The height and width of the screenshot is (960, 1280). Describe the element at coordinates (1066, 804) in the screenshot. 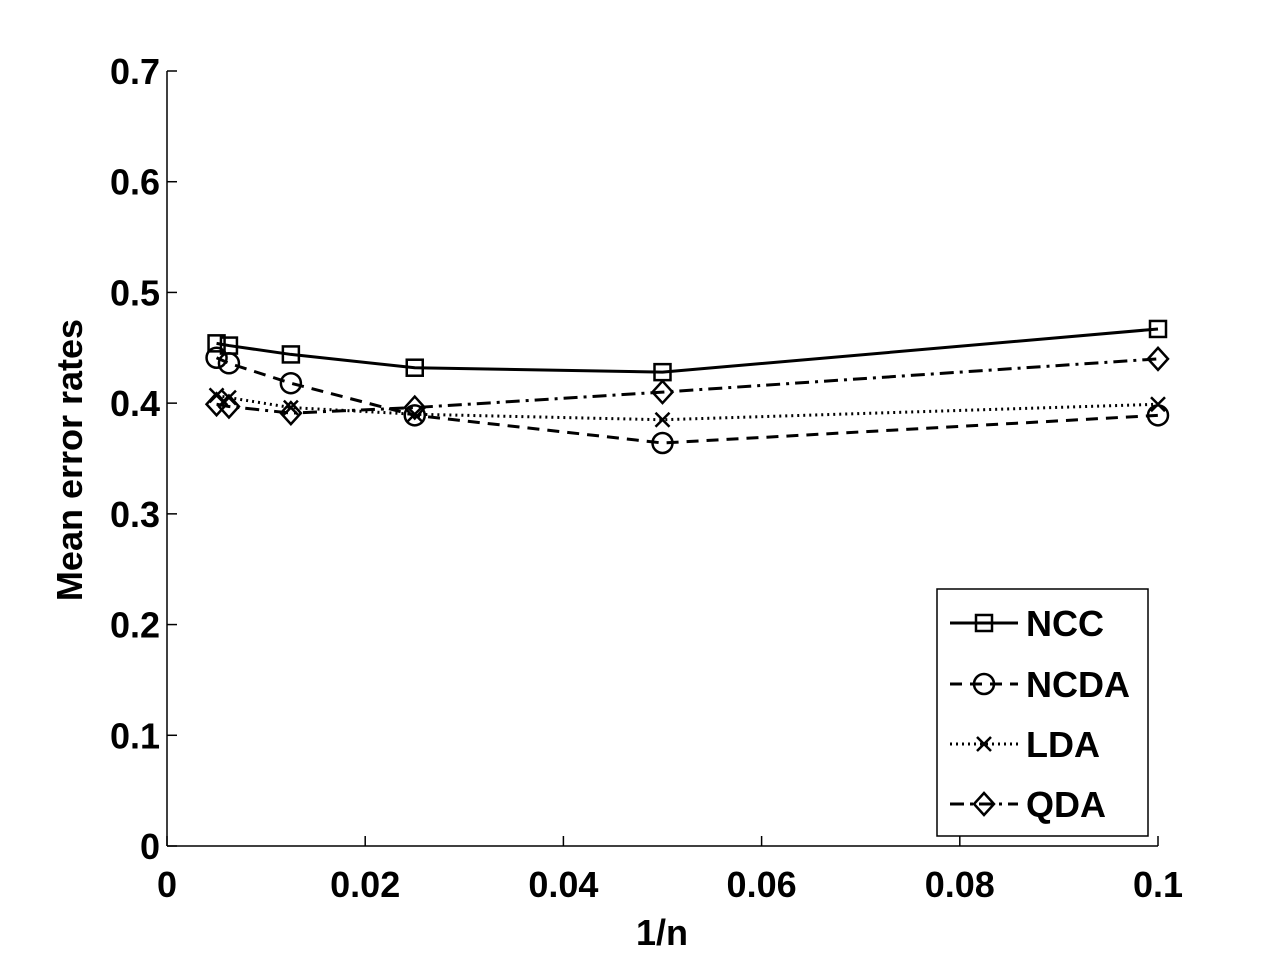

I see `legend-label: QDA` at that location.